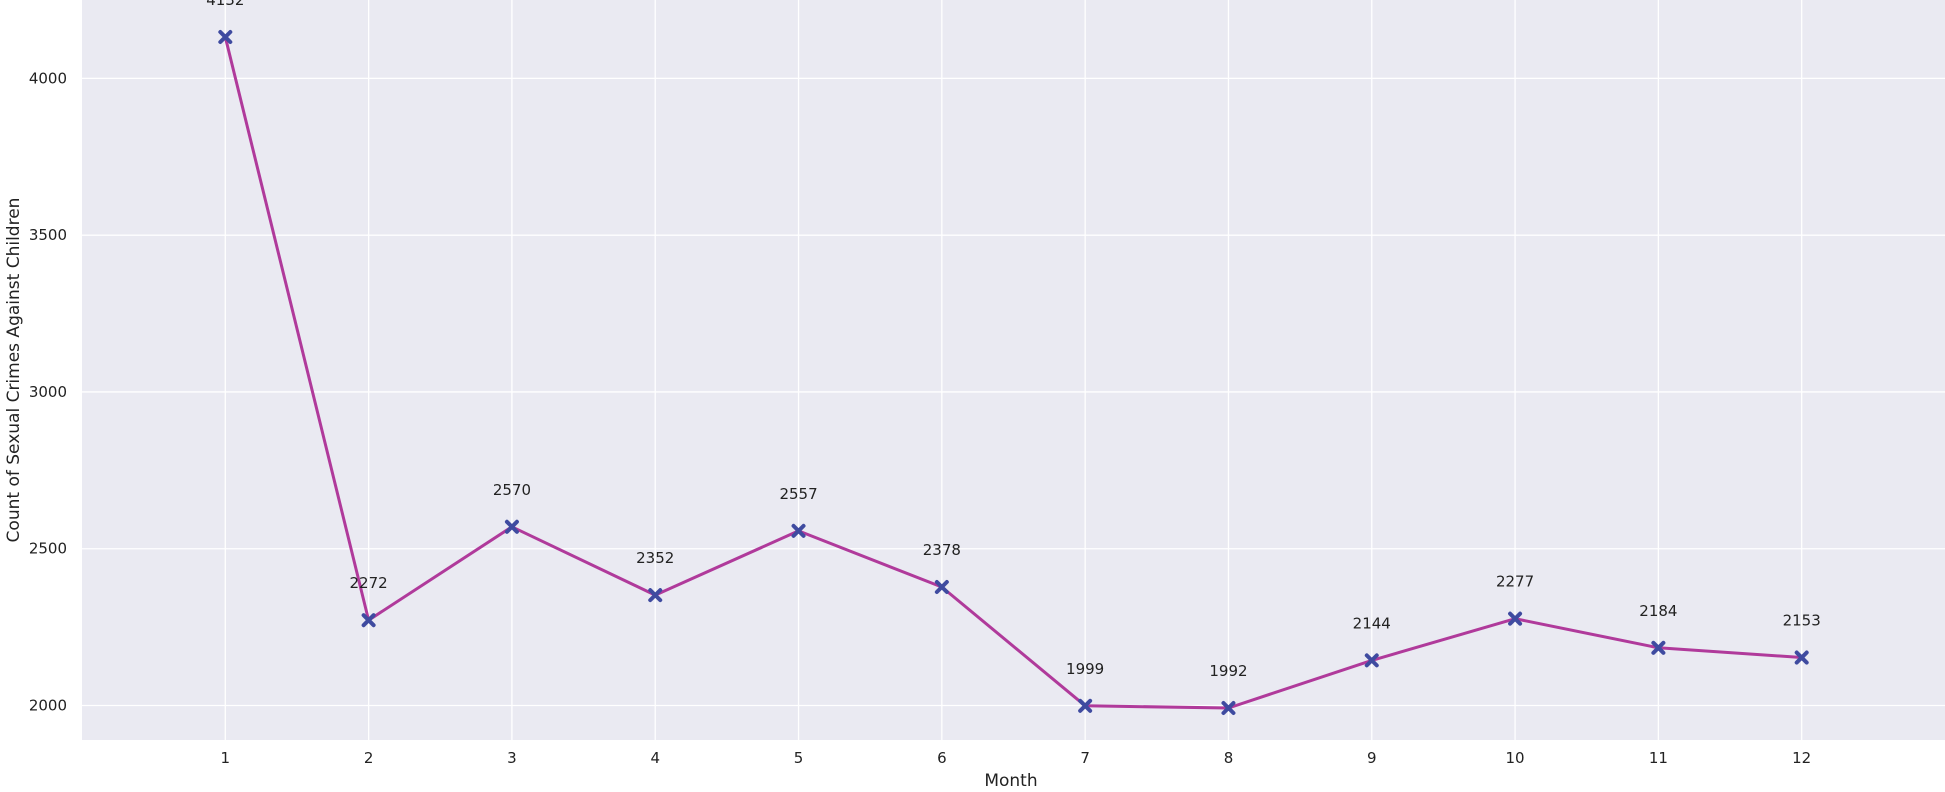 The width and height of the screenshot is (1945, 792). What do you see at coordinates (1085, 758) in the screenshot?
I see `x-tick-label: 7` at bounding box center [1085, 758].